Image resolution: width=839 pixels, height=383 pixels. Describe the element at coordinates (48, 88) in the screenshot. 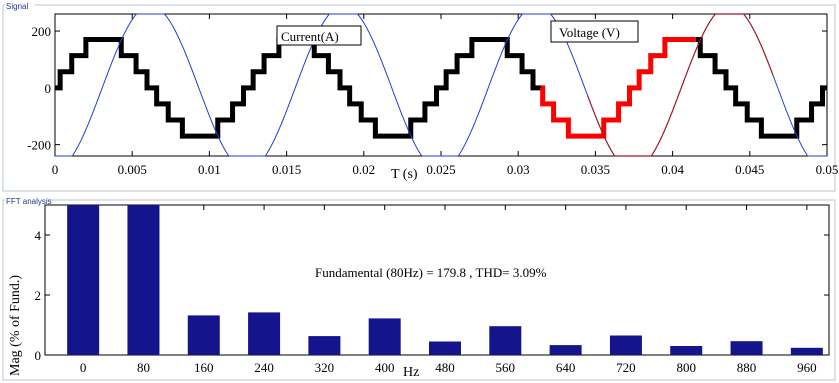

I see `signal-y-tick-label: 0` at that location.